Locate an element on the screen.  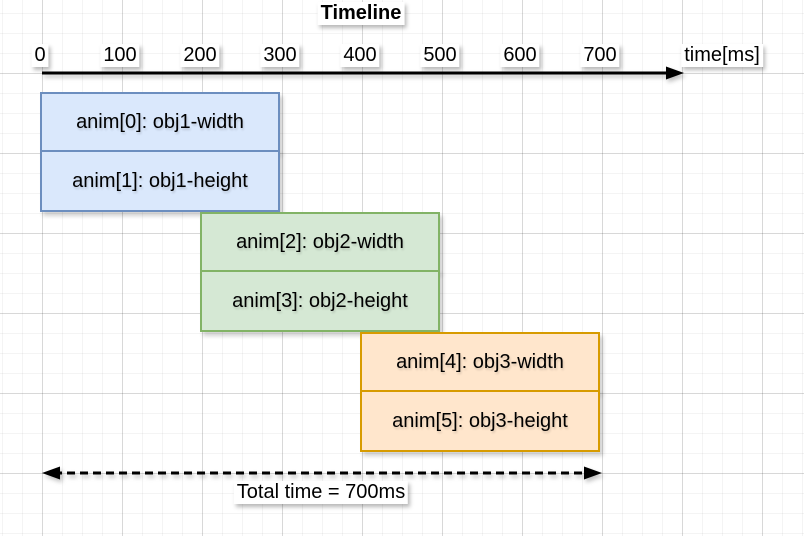
axis-tick-label-100: 100 is located at coordinates (120, 55).